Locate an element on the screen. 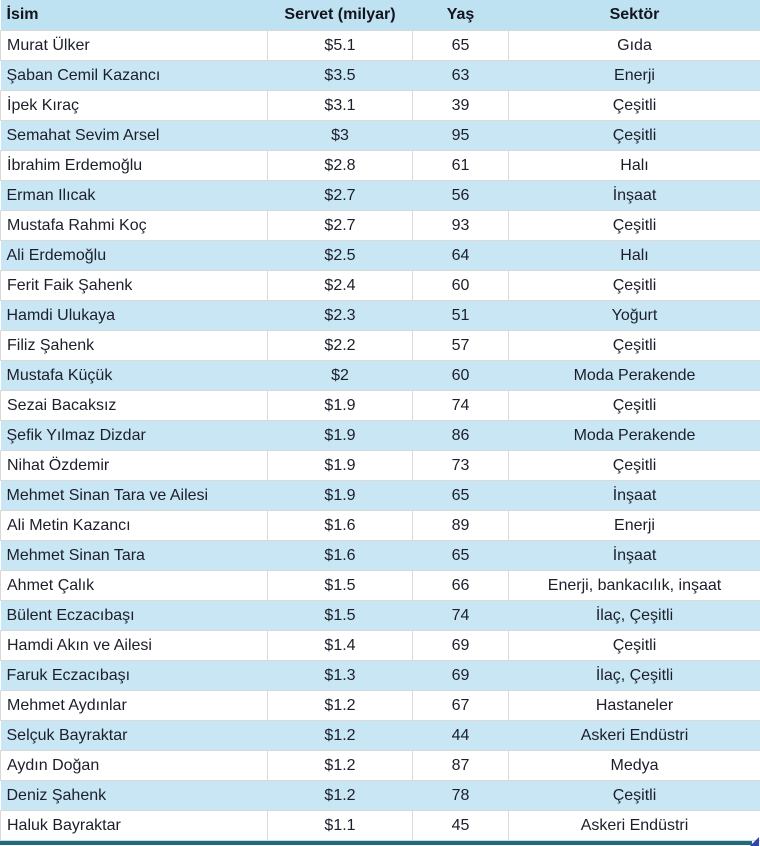  cell-name: Şaban Cemil Kazancı is located at coordinates (134, 75).